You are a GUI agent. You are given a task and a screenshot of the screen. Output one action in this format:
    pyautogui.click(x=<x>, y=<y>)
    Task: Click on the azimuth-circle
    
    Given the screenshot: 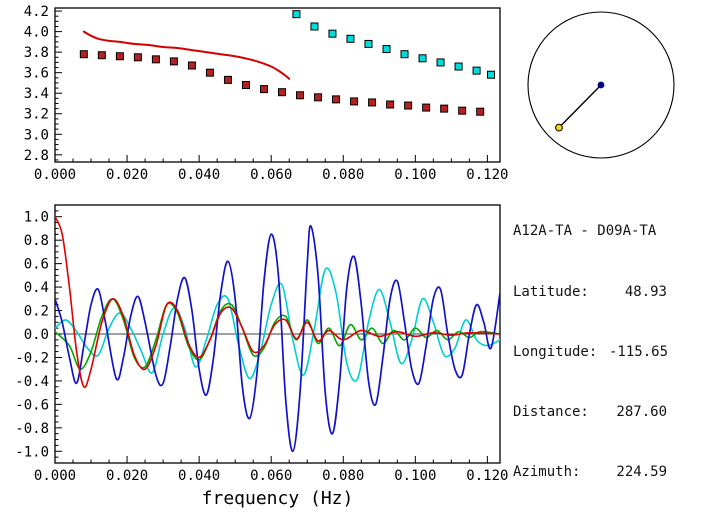 What is the action you would take?
    pyautogui.click(x=601, y=85)
    